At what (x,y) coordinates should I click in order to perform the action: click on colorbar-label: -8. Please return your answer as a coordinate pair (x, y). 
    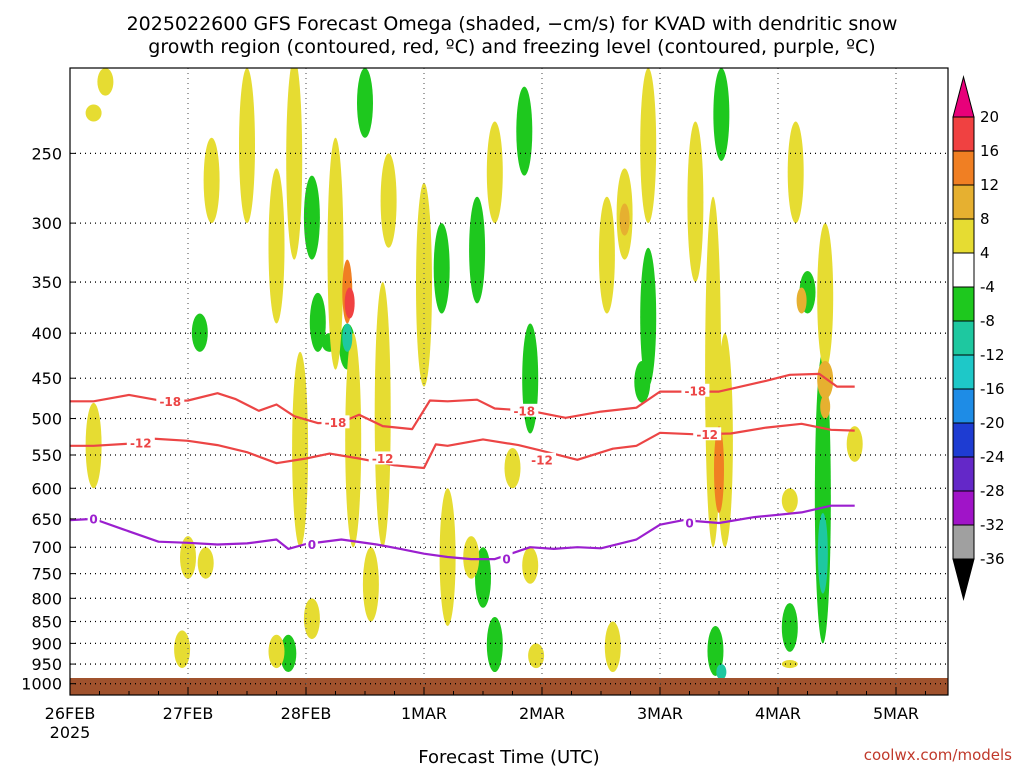
    Looking at the image, I should click on (987, 321).